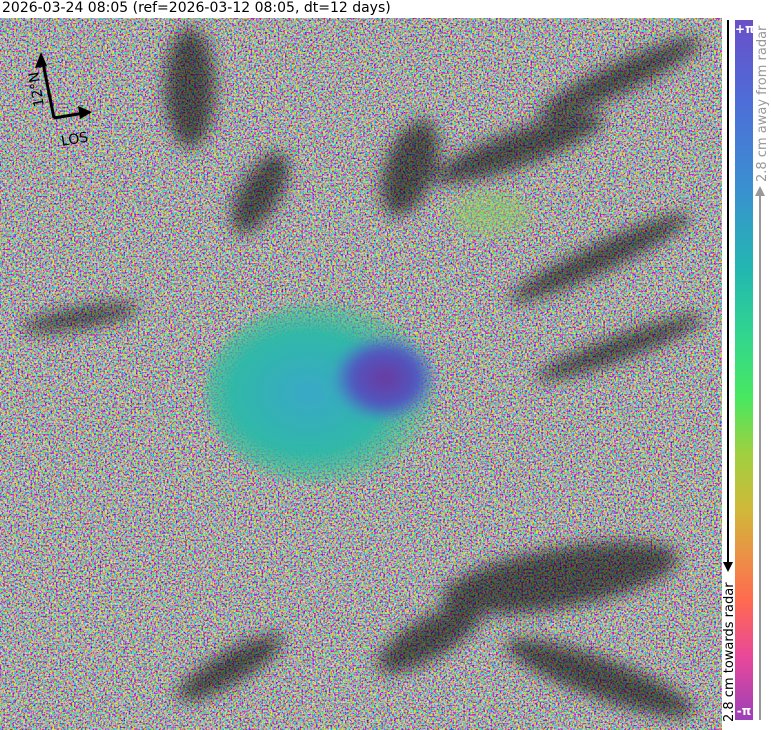 The image size is (771, 730). Describe the element at coordinates (75, 139) in the screenshot. I see `los-label: LOS` at that location.